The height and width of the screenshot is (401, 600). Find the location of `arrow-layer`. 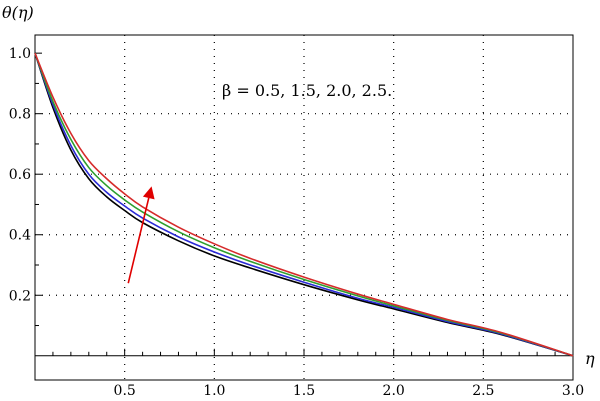

arrow-layer is located at coordinates (141, 235).